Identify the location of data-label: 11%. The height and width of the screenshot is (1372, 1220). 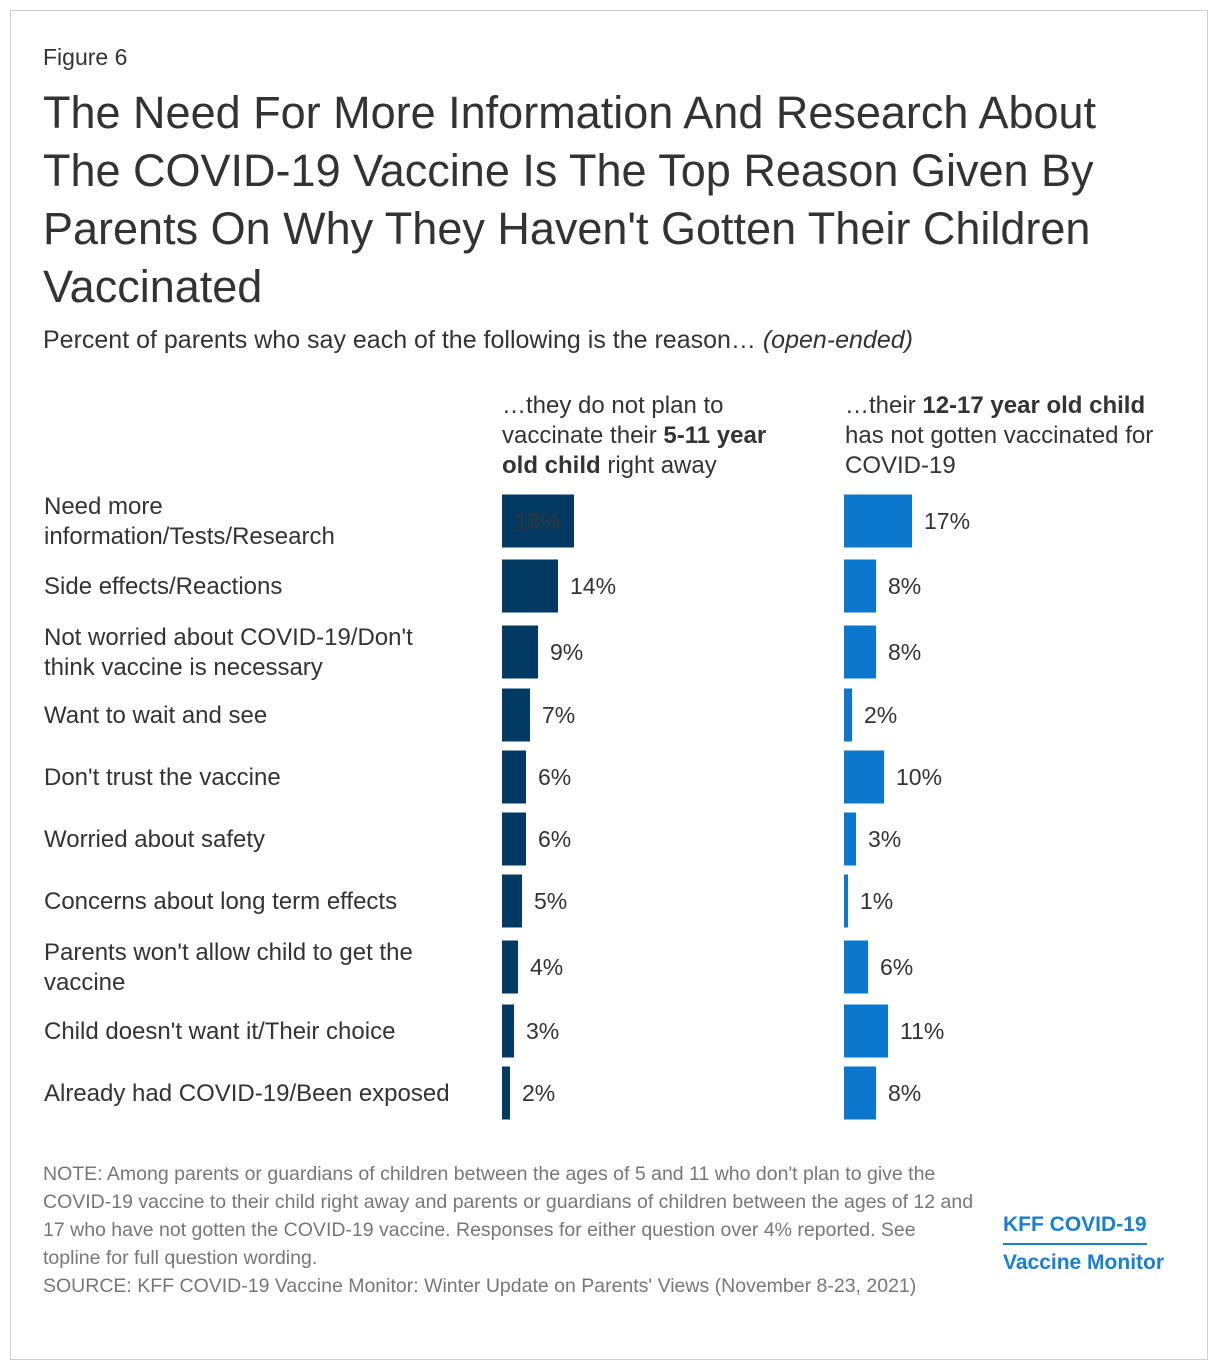
(922, 1031).